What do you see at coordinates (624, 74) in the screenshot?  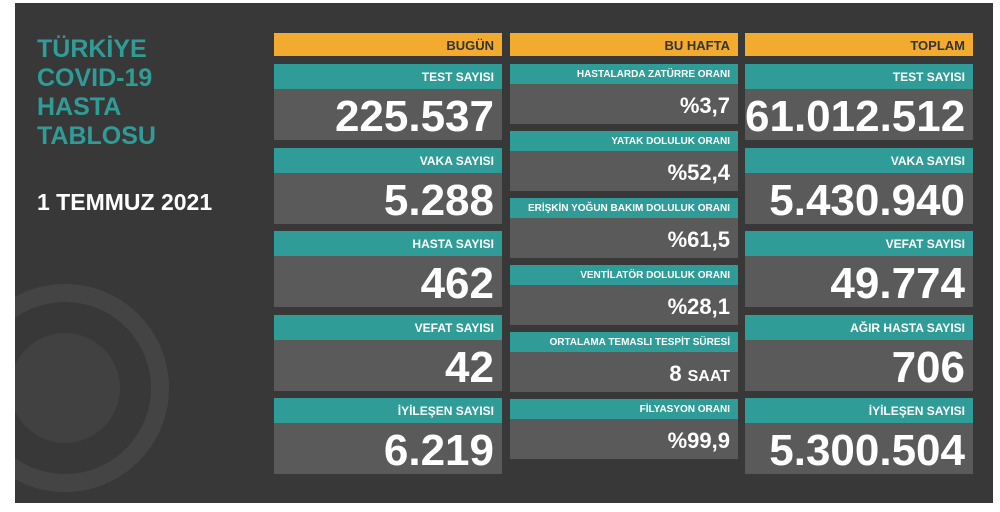 I see `card-label: HASTALARDA ZATÜRRE ORANI` at bounding box center [624, 74].